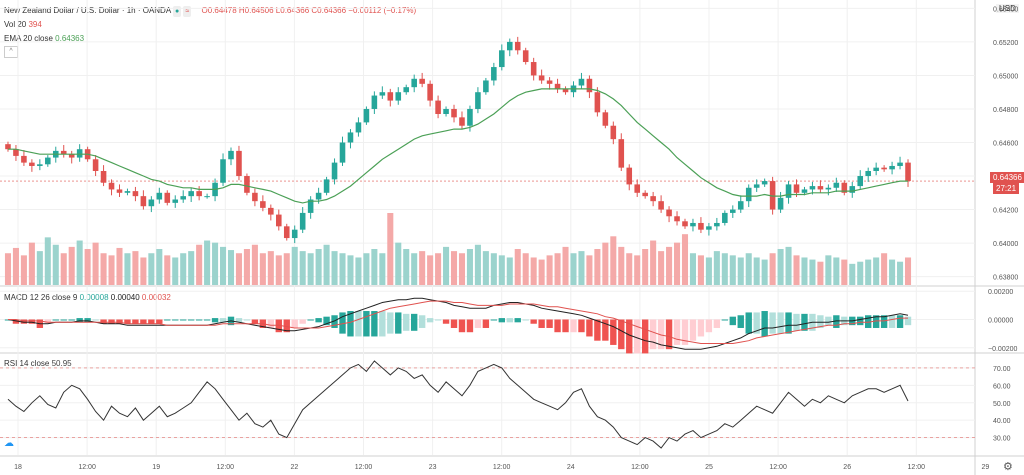  Describe the element at coordinates (1002, 349) in the screenshot. I see `macd-tick-label-2: −0.00200` at that location.